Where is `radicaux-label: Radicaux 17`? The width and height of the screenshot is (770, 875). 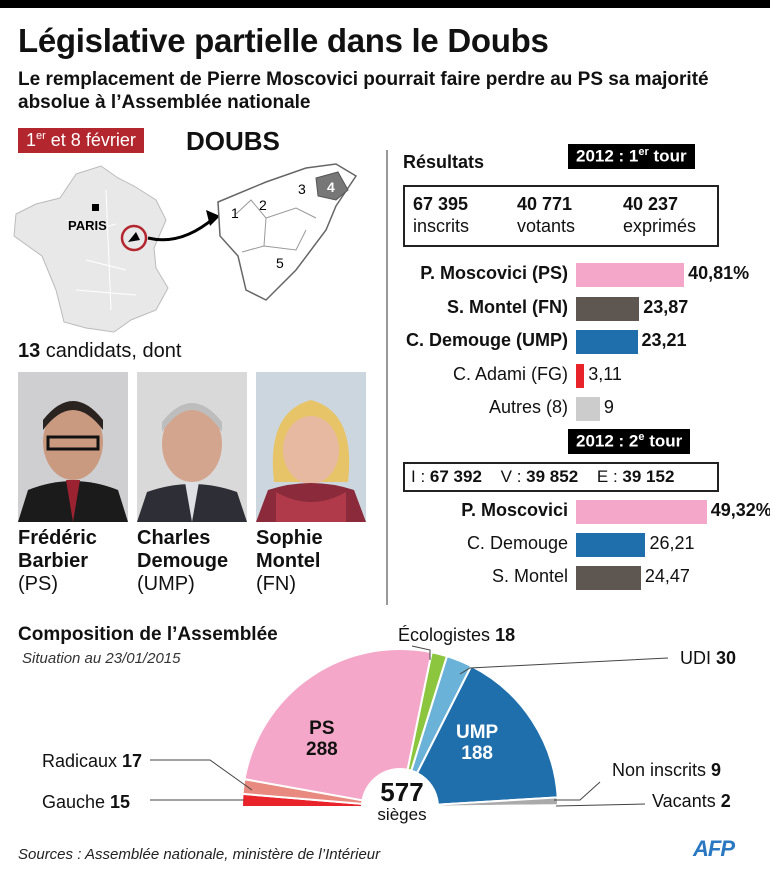
radicaux-label: Radicaux 17 is located at coordinates (92, 761).